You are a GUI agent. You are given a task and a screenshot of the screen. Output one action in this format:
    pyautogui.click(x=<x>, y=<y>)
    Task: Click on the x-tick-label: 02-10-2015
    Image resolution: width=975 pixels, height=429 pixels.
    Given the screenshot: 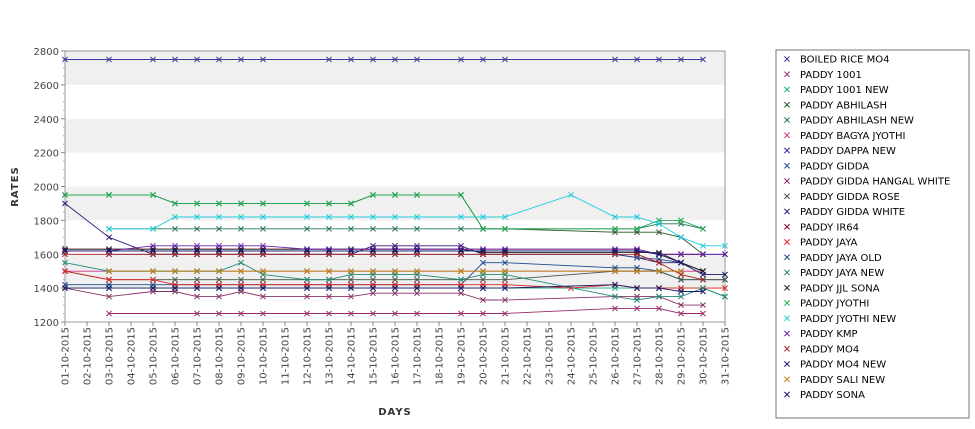 What is the action you would take?
    pyautogui.click(x=88, y=356)
    